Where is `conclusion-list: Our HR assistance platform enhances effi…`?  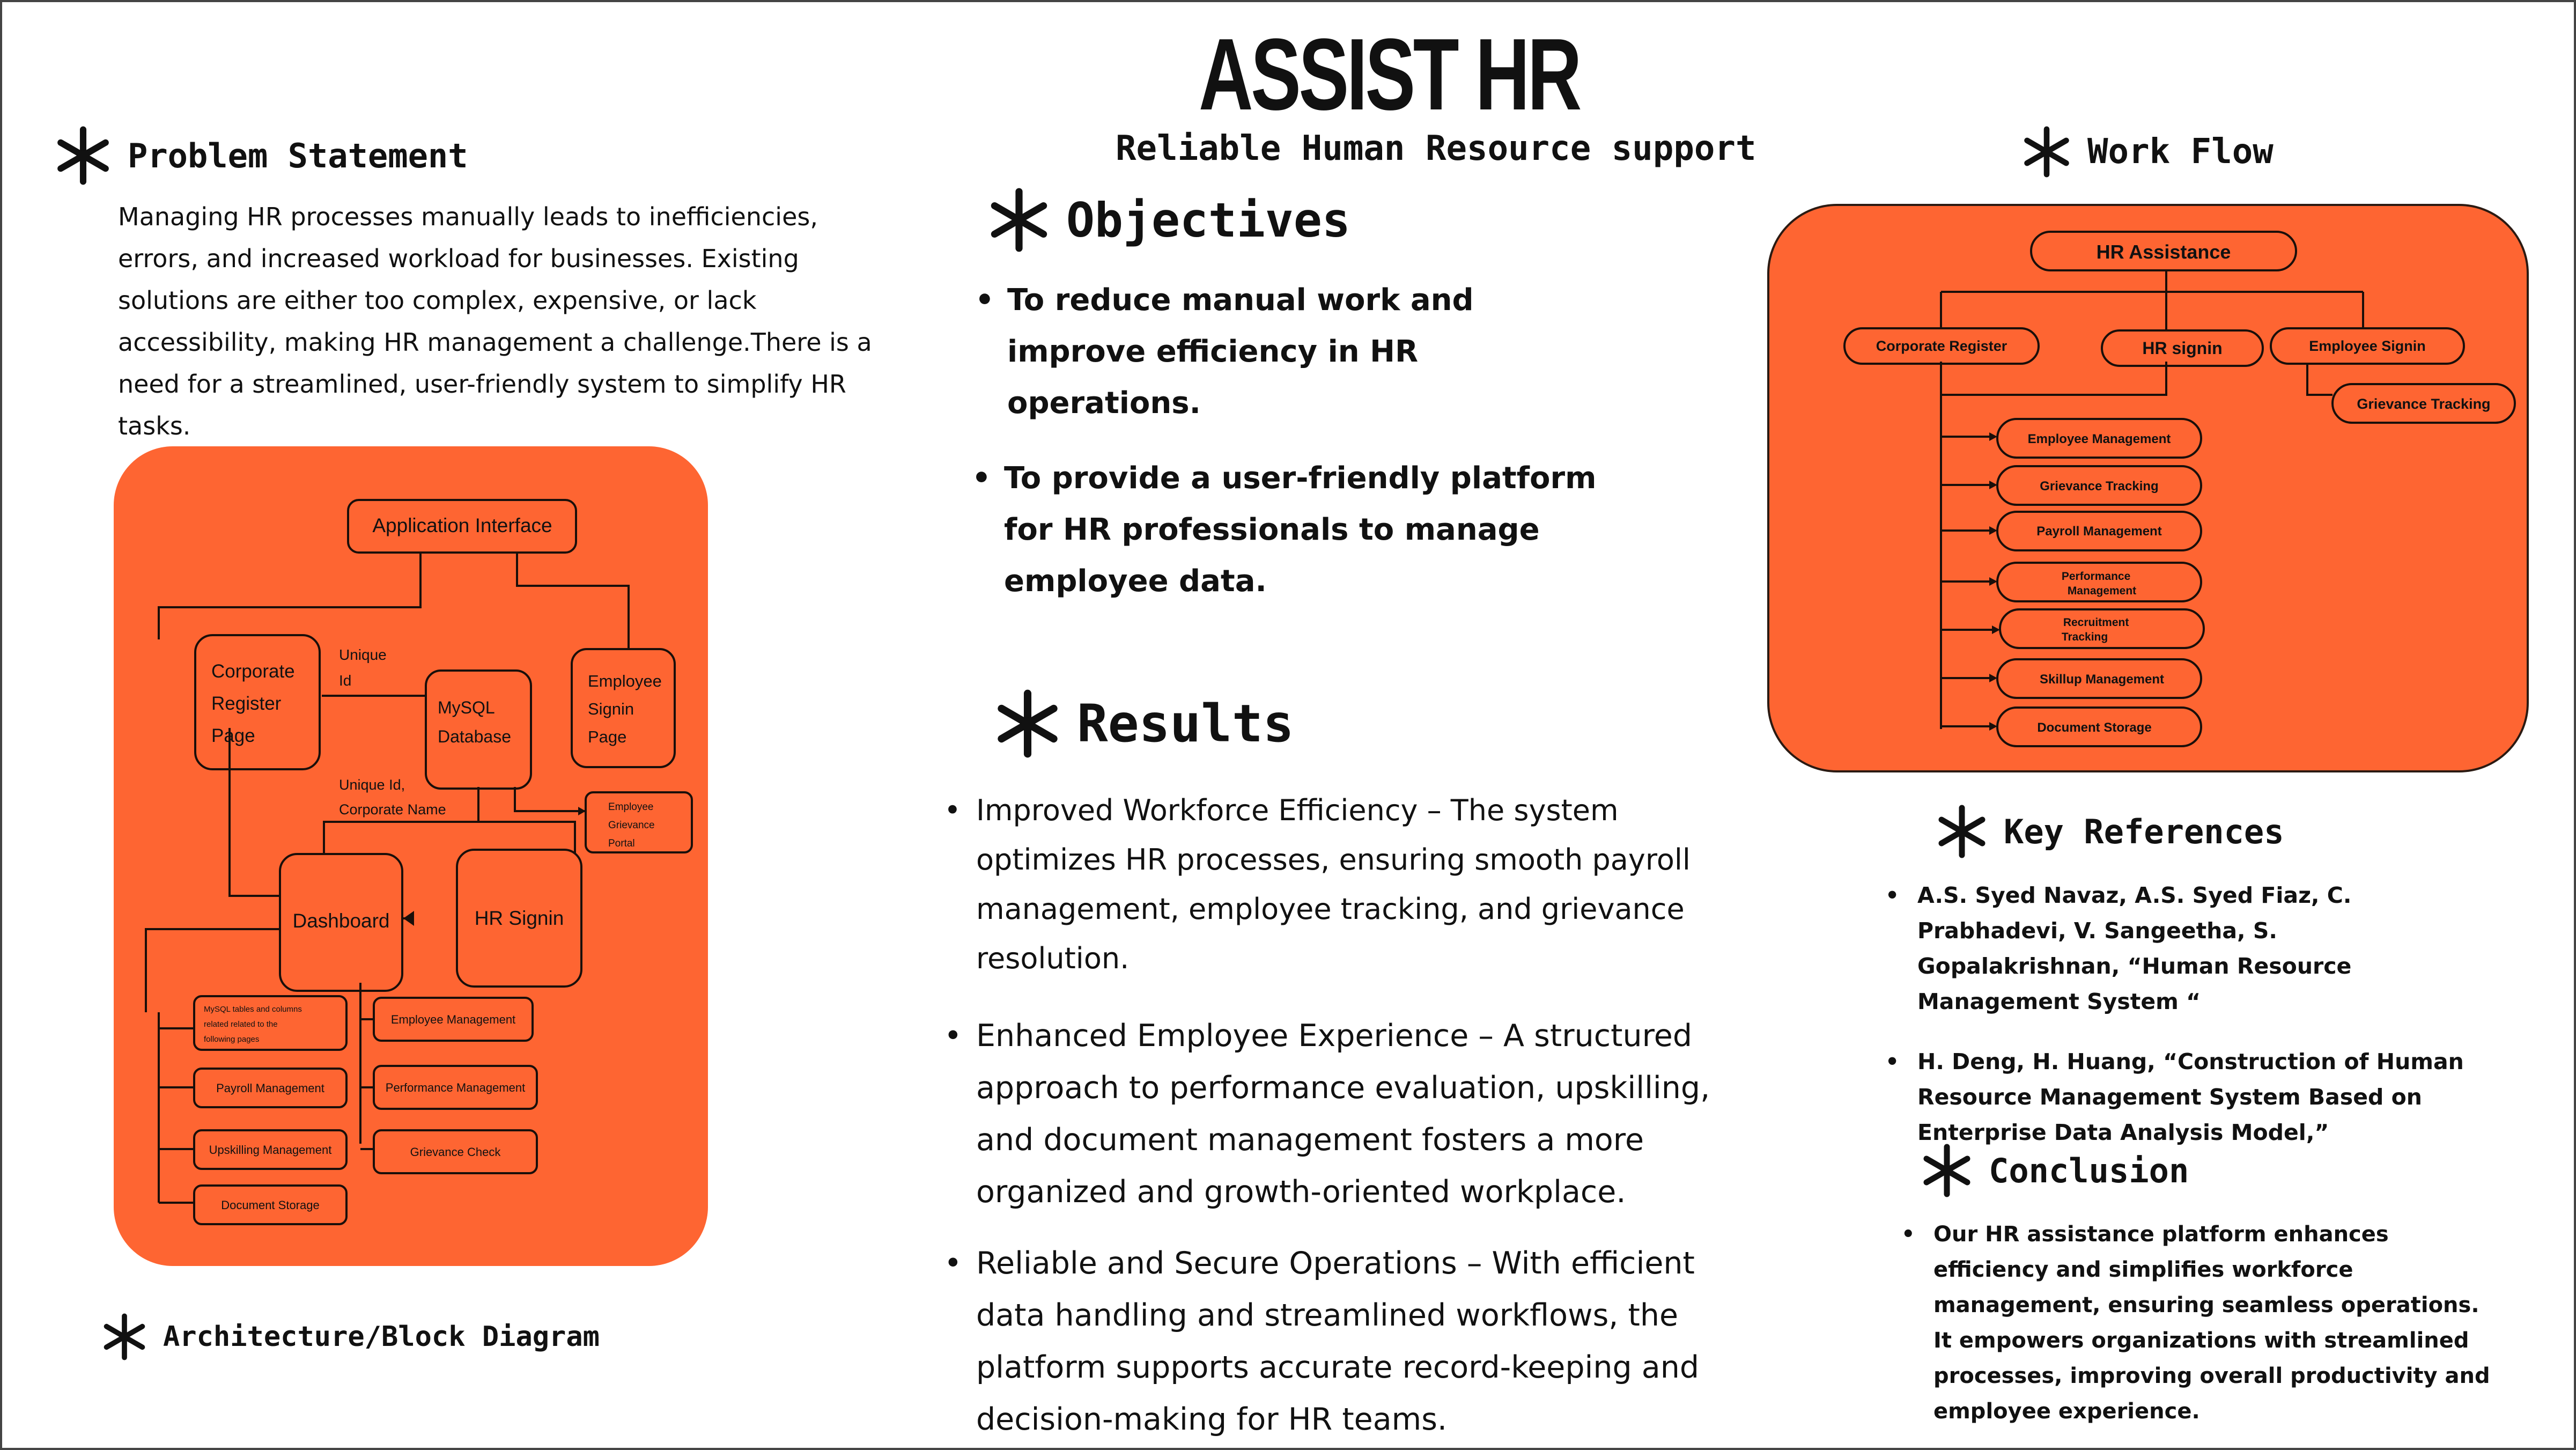
conclusion-list: Our HR assistance platform enhances effi… is located at coordinates (2199, 1323).